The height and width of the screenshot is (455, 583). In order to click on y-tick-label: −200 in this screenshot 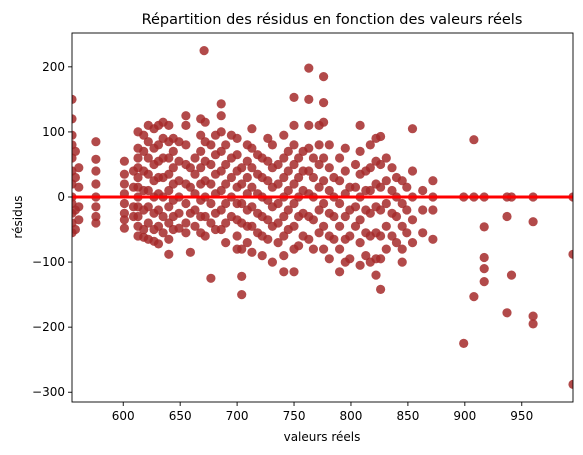, I will do `click(48, 327)`.